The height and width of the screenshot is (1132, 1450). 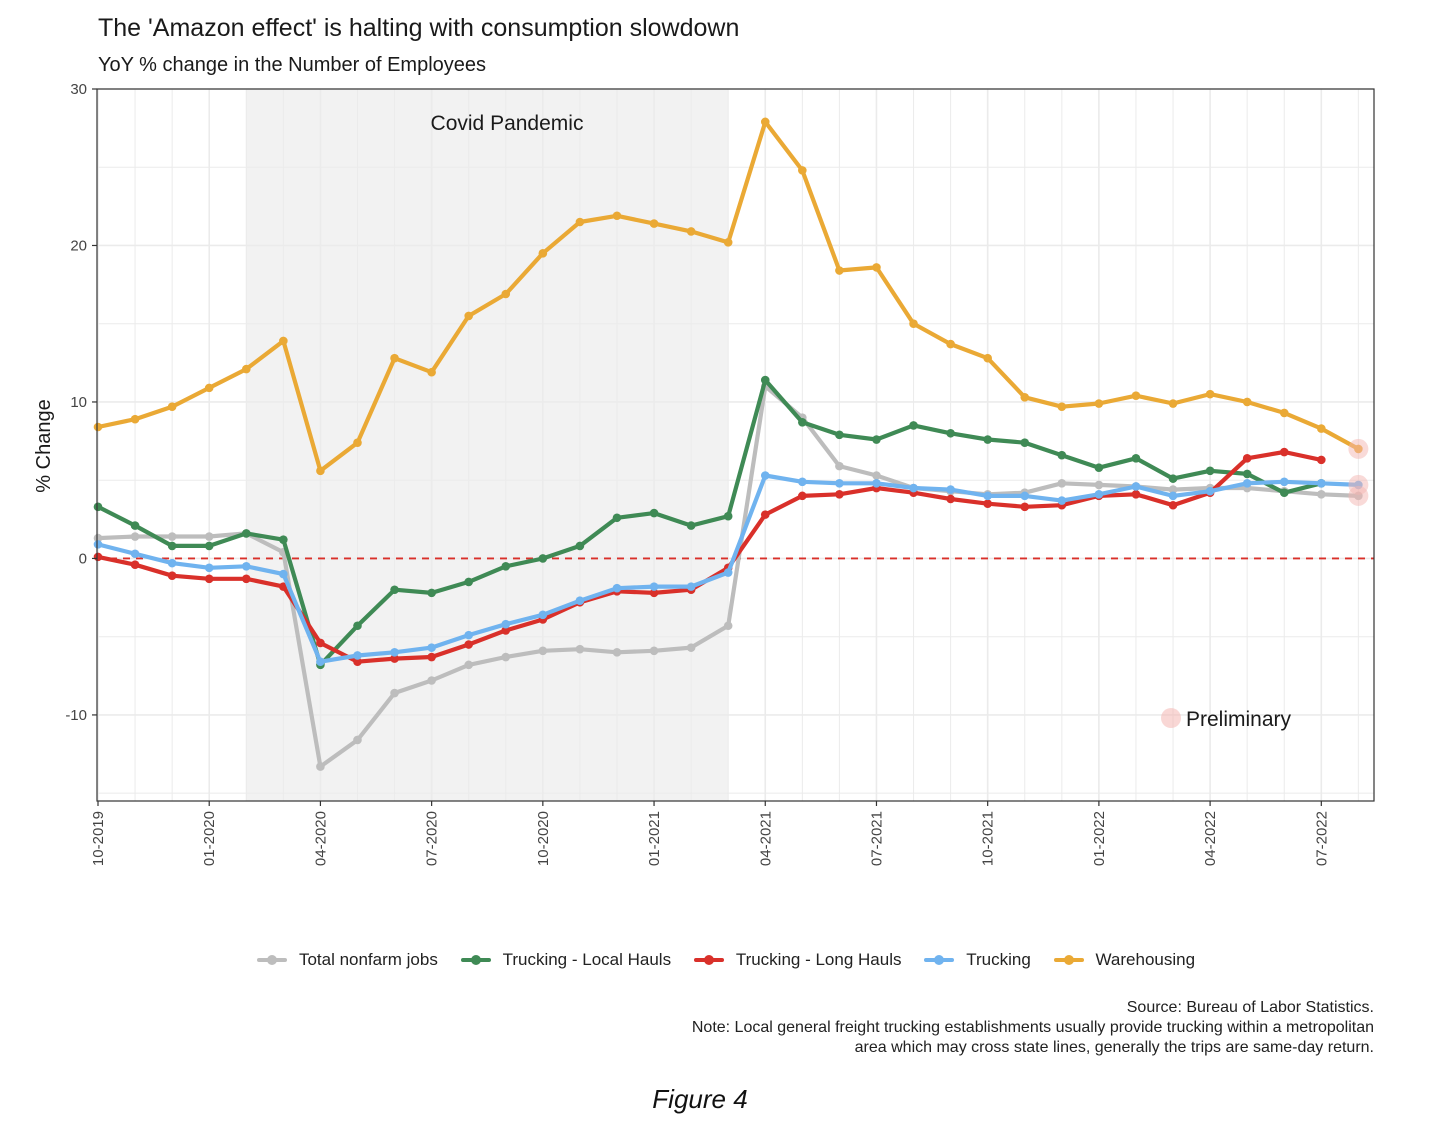 What do you see at coordinates (83, 558) in the screenshot?
I see `y-tick-label: 0` at bounding box center [83, 558].